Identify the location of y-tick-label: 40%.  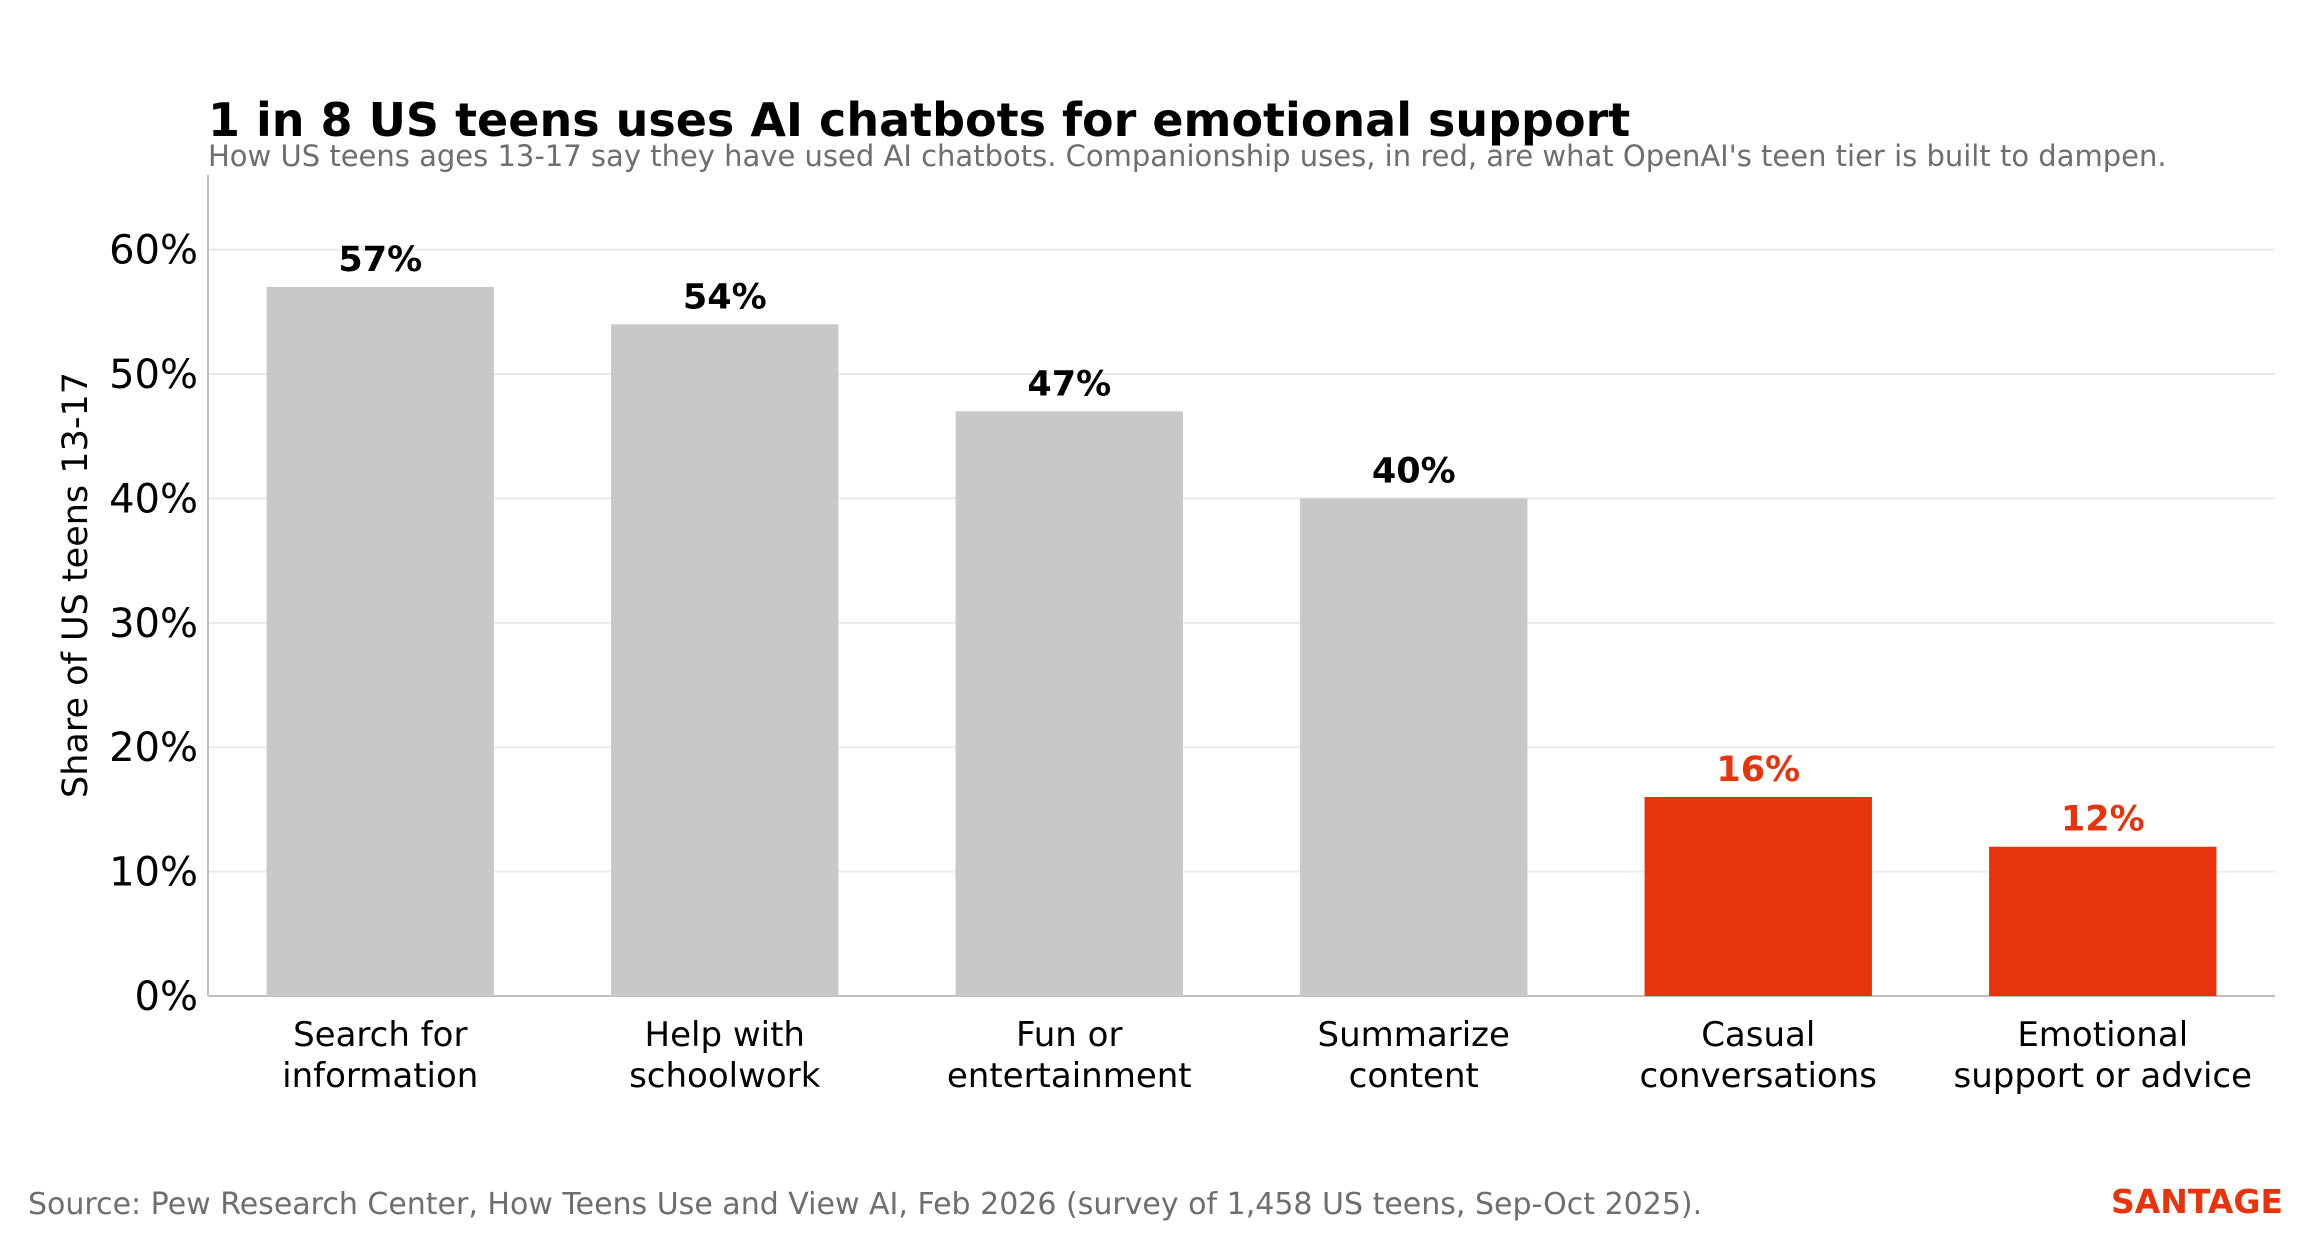
(153, 499).